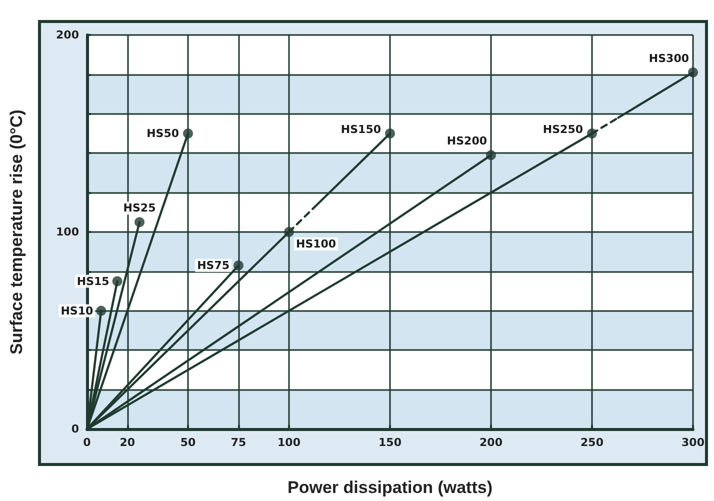  Describe the element at coordinates (563, 129) in the screenshot. I see `annotation: HS250` at that location.